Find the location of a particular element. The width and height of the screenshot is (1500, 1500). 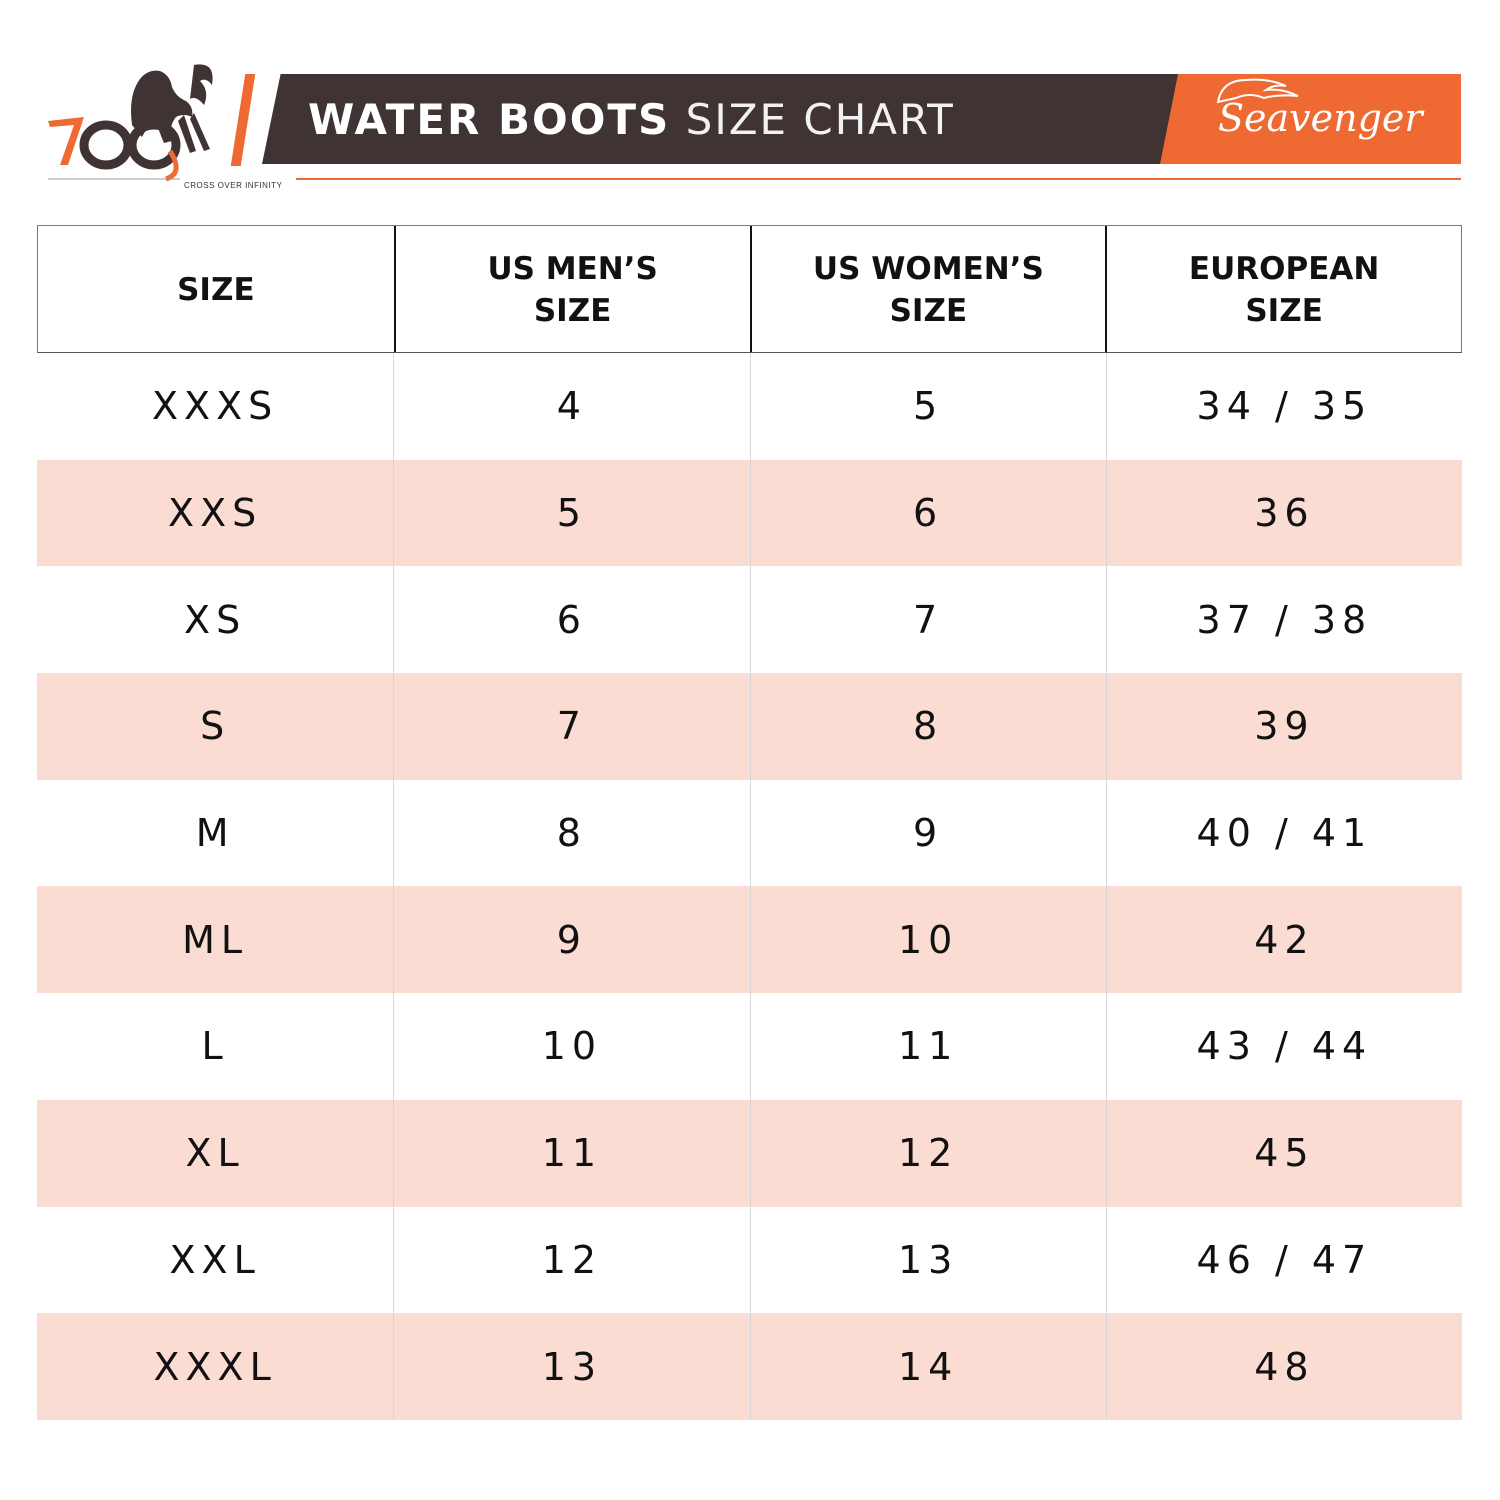

table-row: XXL 12 13 46 / 47 is located at coordinates (749, 1260).